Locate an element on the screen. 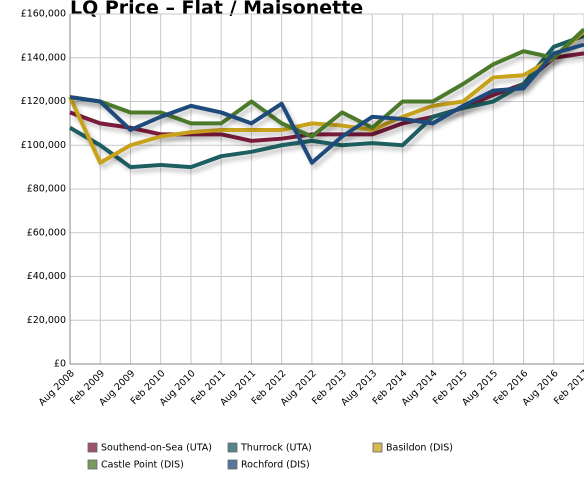  y-tick-label: £80,000 is located at coordinates (46, 189).